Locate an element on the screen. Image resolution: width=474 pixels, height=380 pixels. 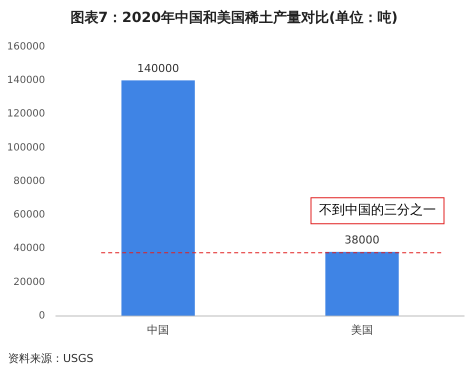
chart-title: 图表7：2020年中国和美国稀土产量对比(单位：吨) is located at coordinates (234, 17).